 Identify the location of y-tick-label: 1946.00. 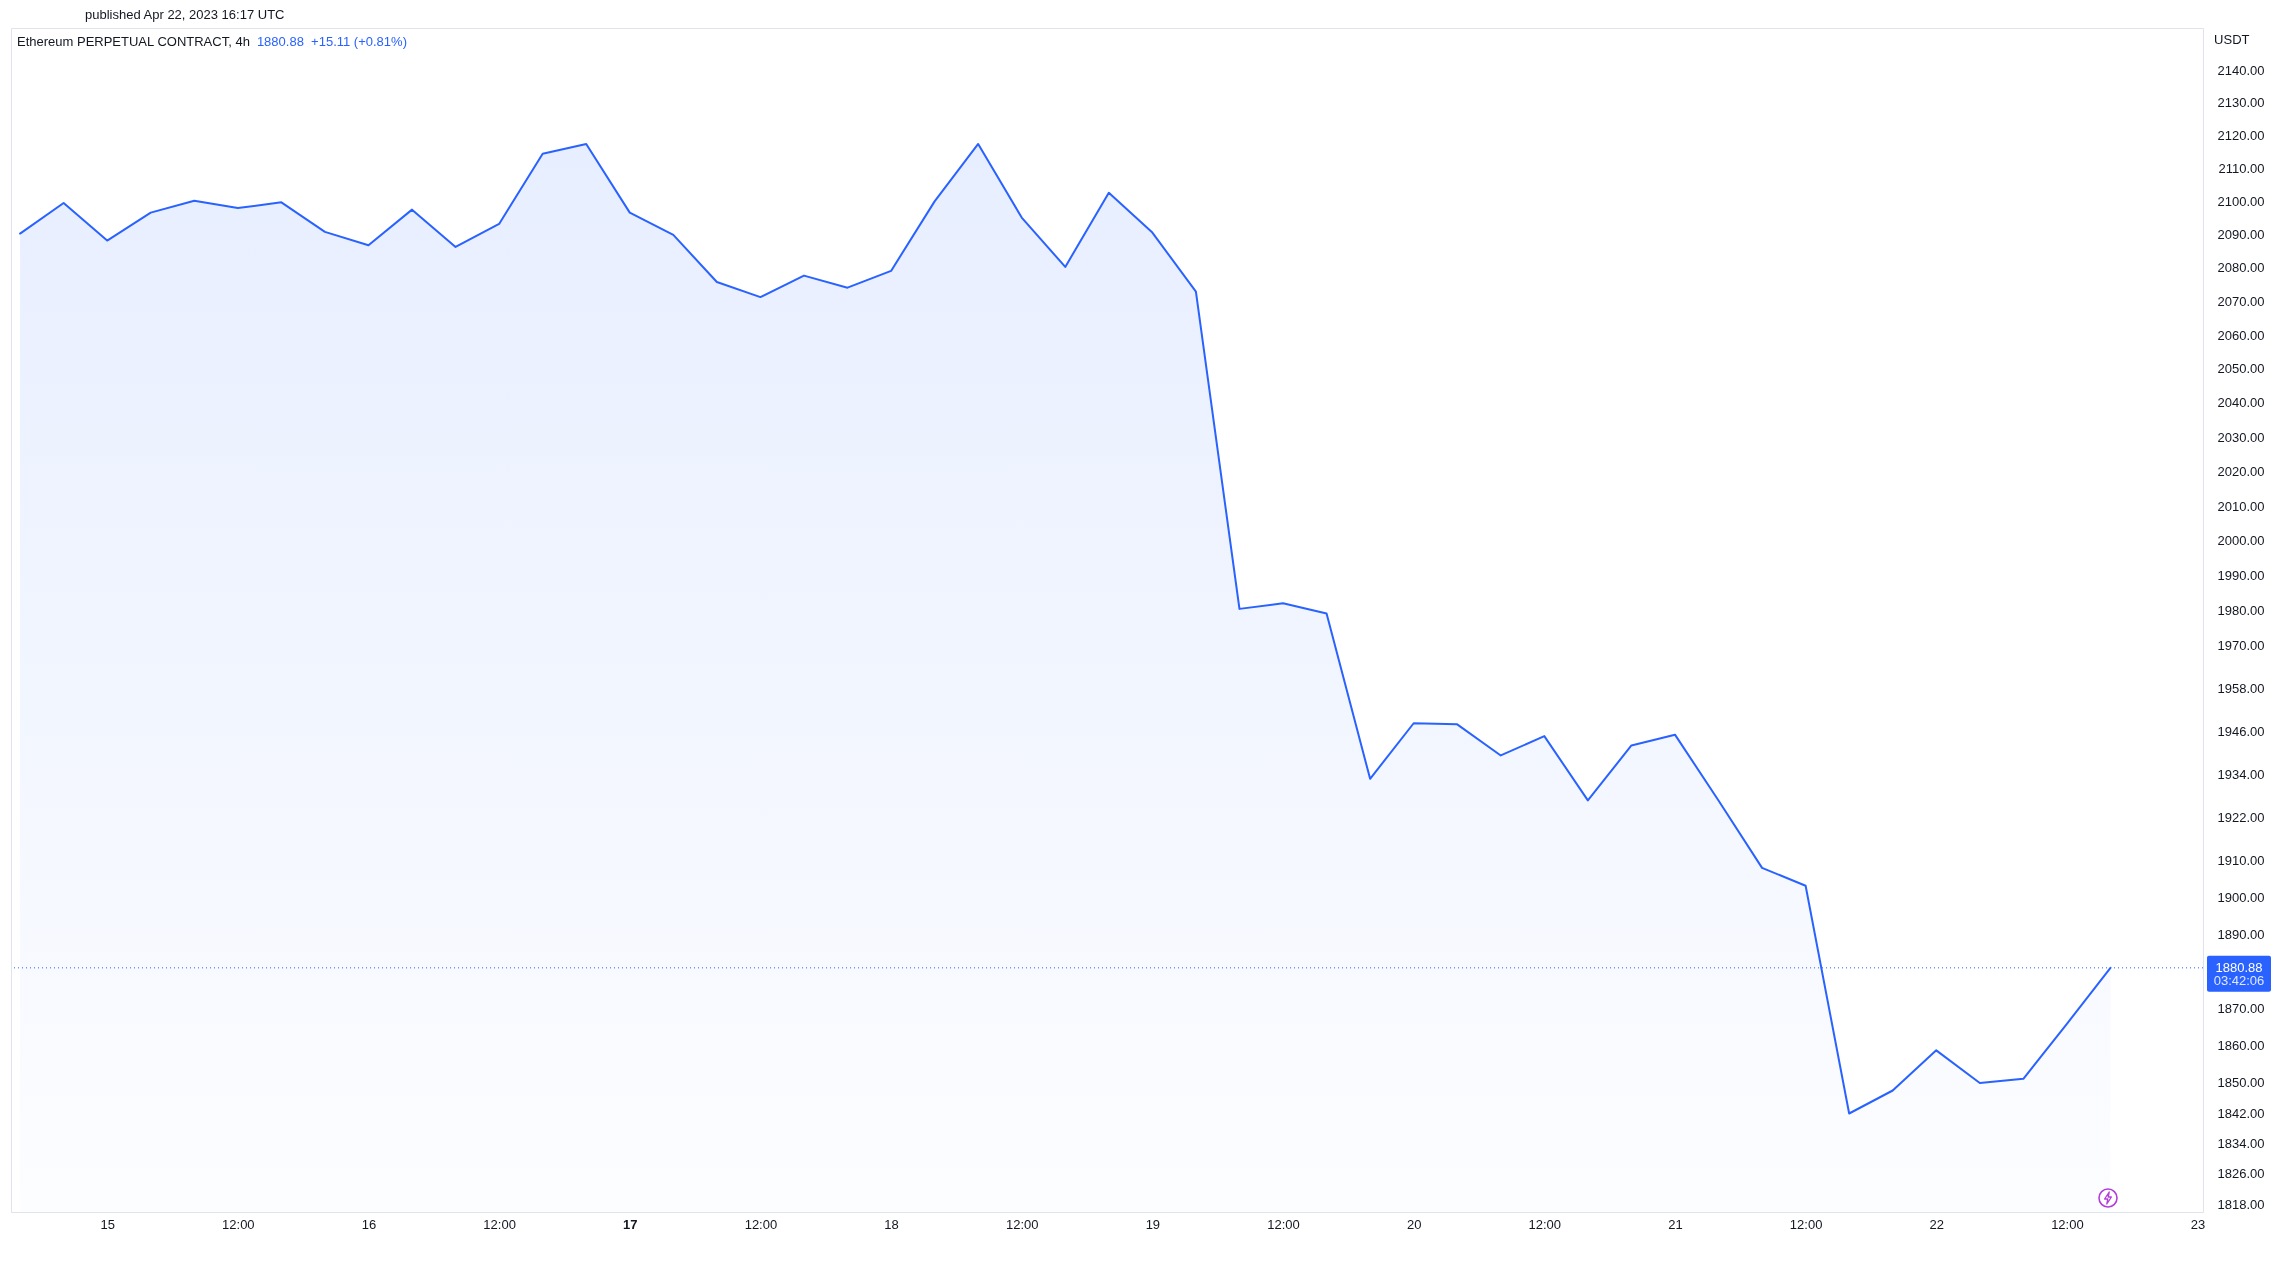
(2241, 731).